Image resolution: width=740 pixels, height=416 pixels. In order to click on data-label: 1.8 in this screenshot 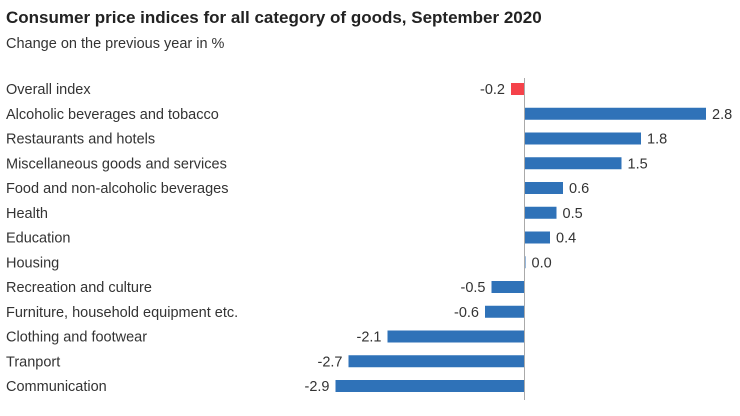, I will do `click(657, 140)`.